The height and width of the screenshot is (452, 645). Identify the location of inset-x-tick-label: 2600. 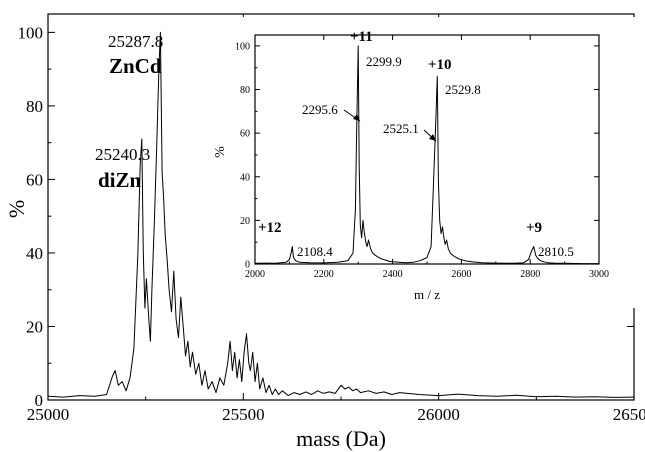
(461, 274).